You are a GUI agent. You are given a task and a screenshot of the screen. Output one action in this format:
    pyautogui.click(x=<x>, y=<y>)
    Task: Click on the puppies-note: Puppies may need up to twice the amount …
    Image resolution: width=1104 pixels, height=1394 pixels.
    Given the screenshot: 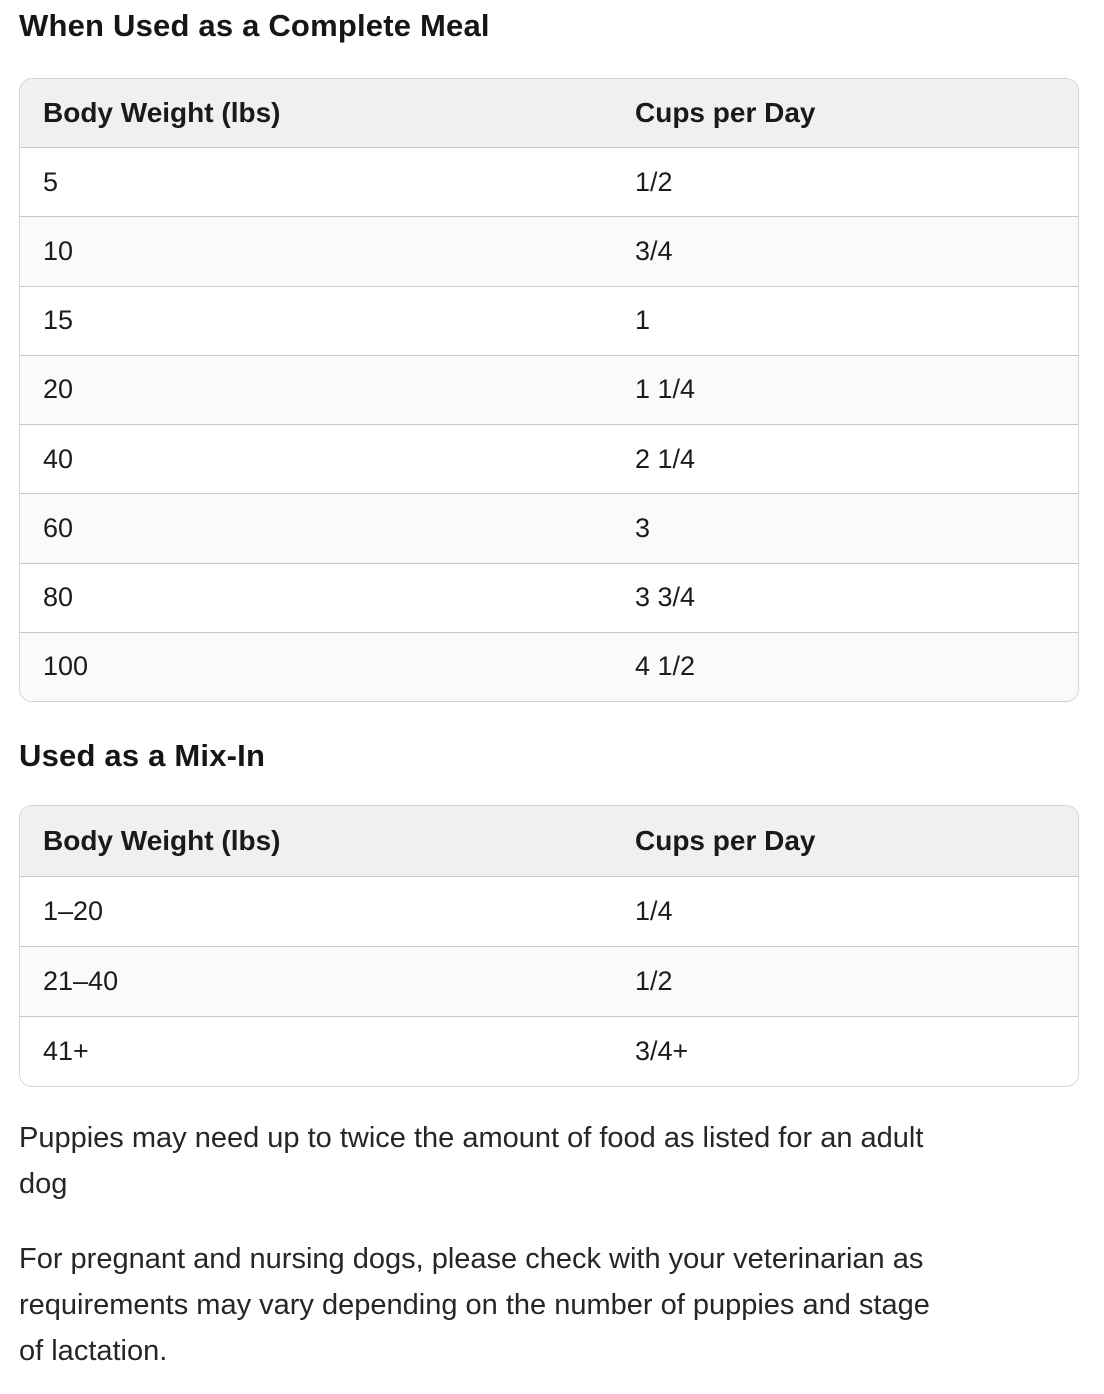 What is the action you would take?
    pyautogui.click(x=471, y=1161)
    